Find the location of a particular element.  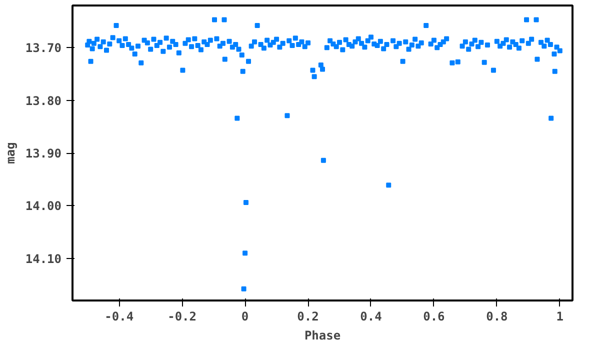

x-tick-label: 1 is located at coordinates (560, 317).